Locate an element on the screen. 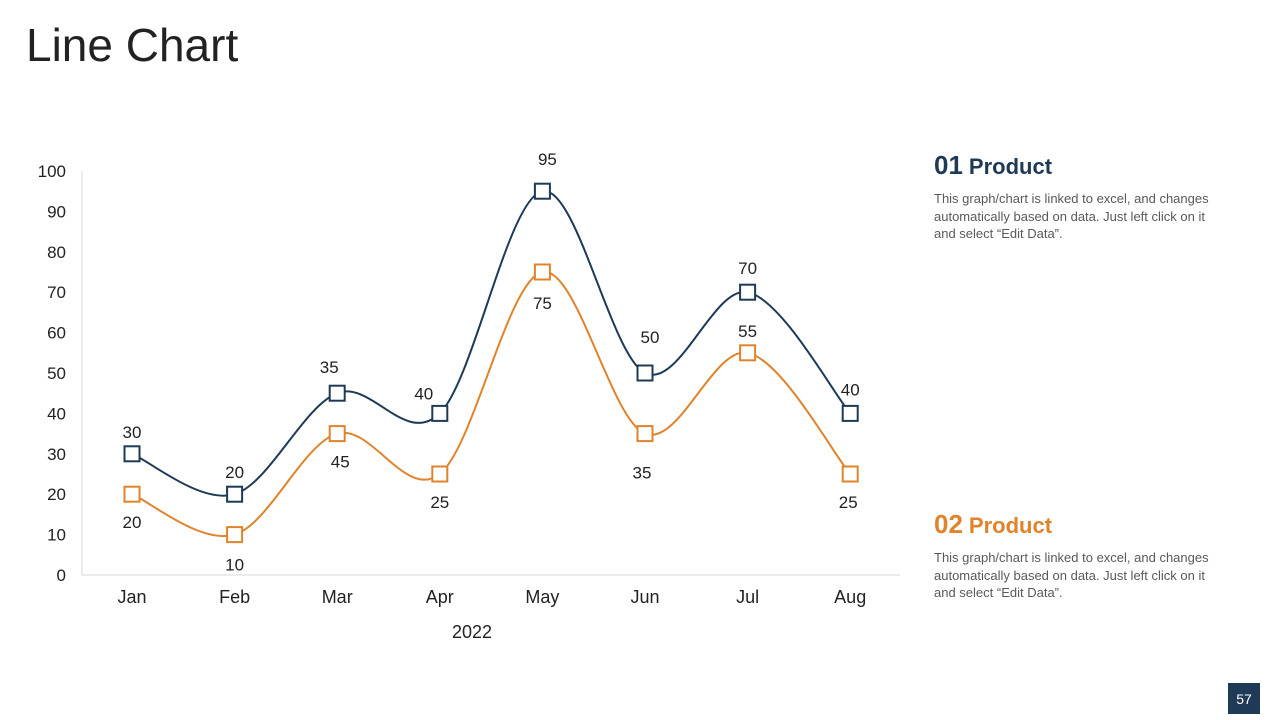  data-label: 50 is located at coordinates (650, 337).